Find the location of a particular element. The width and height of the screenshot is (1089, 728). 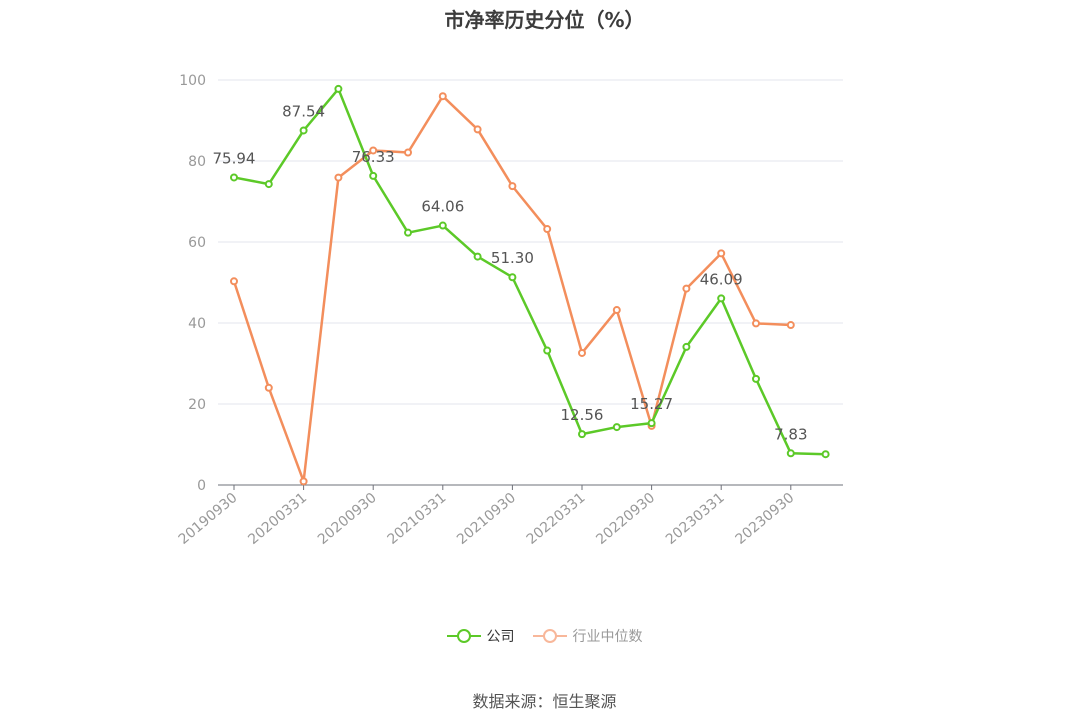

x-tick-label-20230930: 20230930 is located at coordinates (764, 519).